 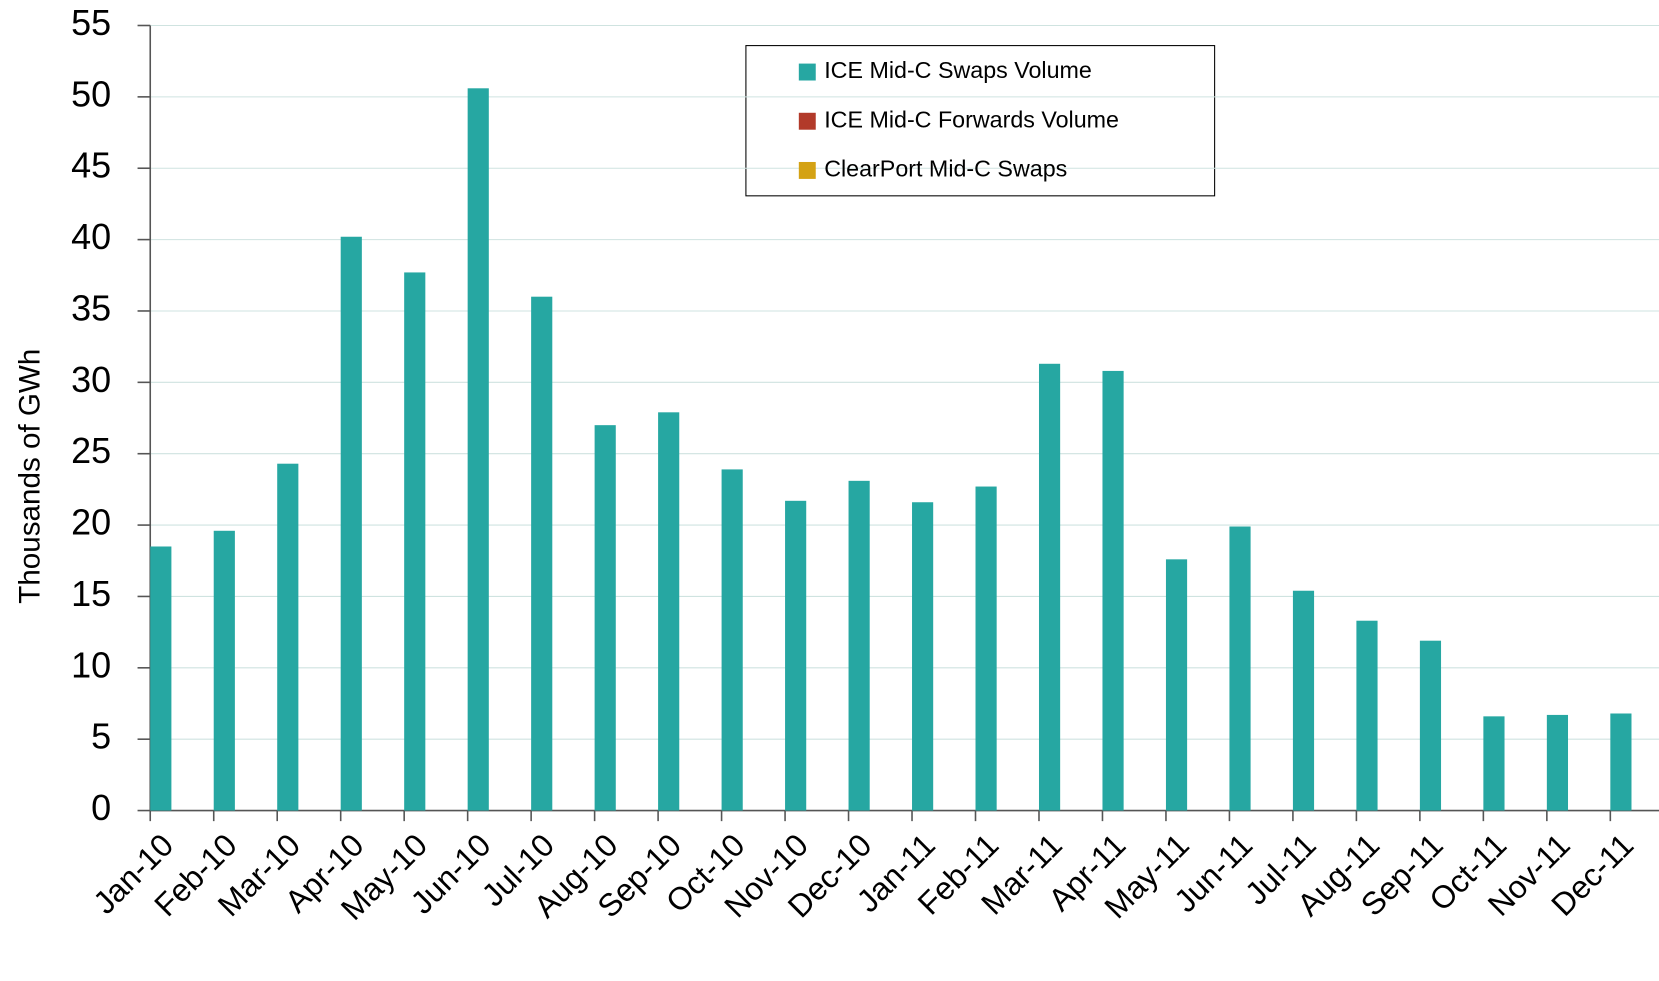 I want to click on y-tick-label: 10, so click(x=91, y=664).